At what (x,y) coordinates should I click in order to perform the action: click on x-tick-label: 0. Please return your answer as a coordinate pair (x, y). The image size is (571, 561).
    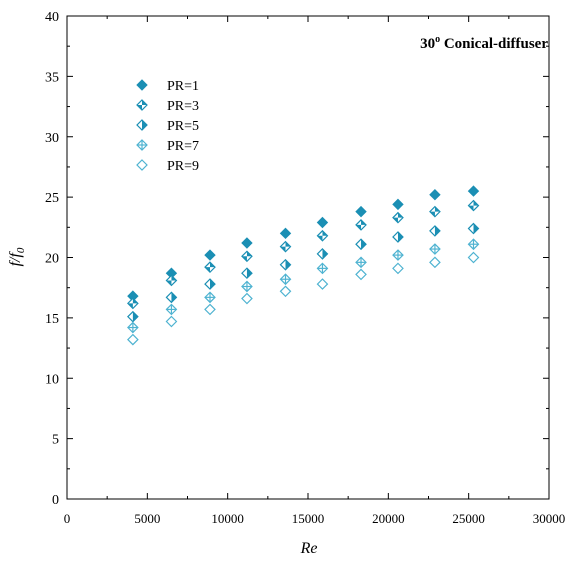
    Looking at the image, I should click on (67, 518).